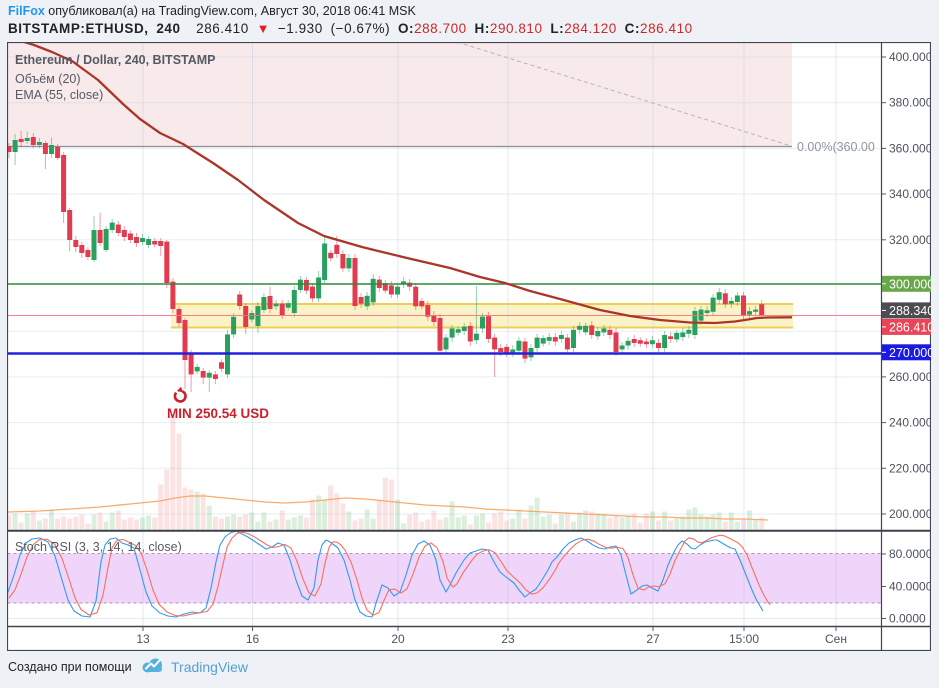  What do you see at coordinates (836, 147) in the screenshot?
I see `svg-text: 0.00%(360.00` at bounding box center [836, 147].